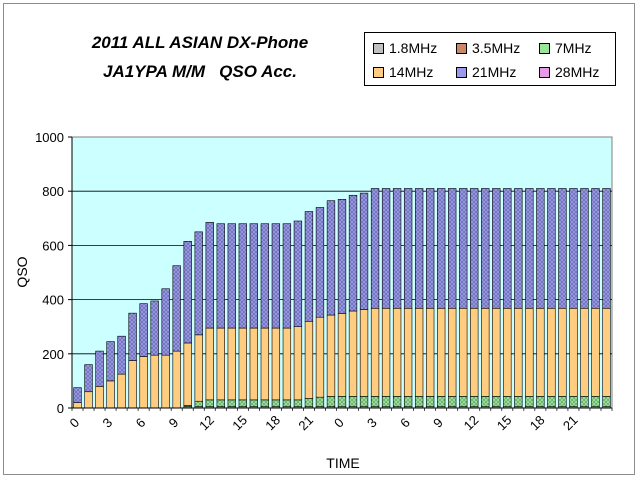  What do you see at coordinates (490, 59) in the screenshot?
I see `legend: 1.8MHz 3.5MHz 7MHz 14MHz 21MHz 28MHz` at bounding box center [490, 59].